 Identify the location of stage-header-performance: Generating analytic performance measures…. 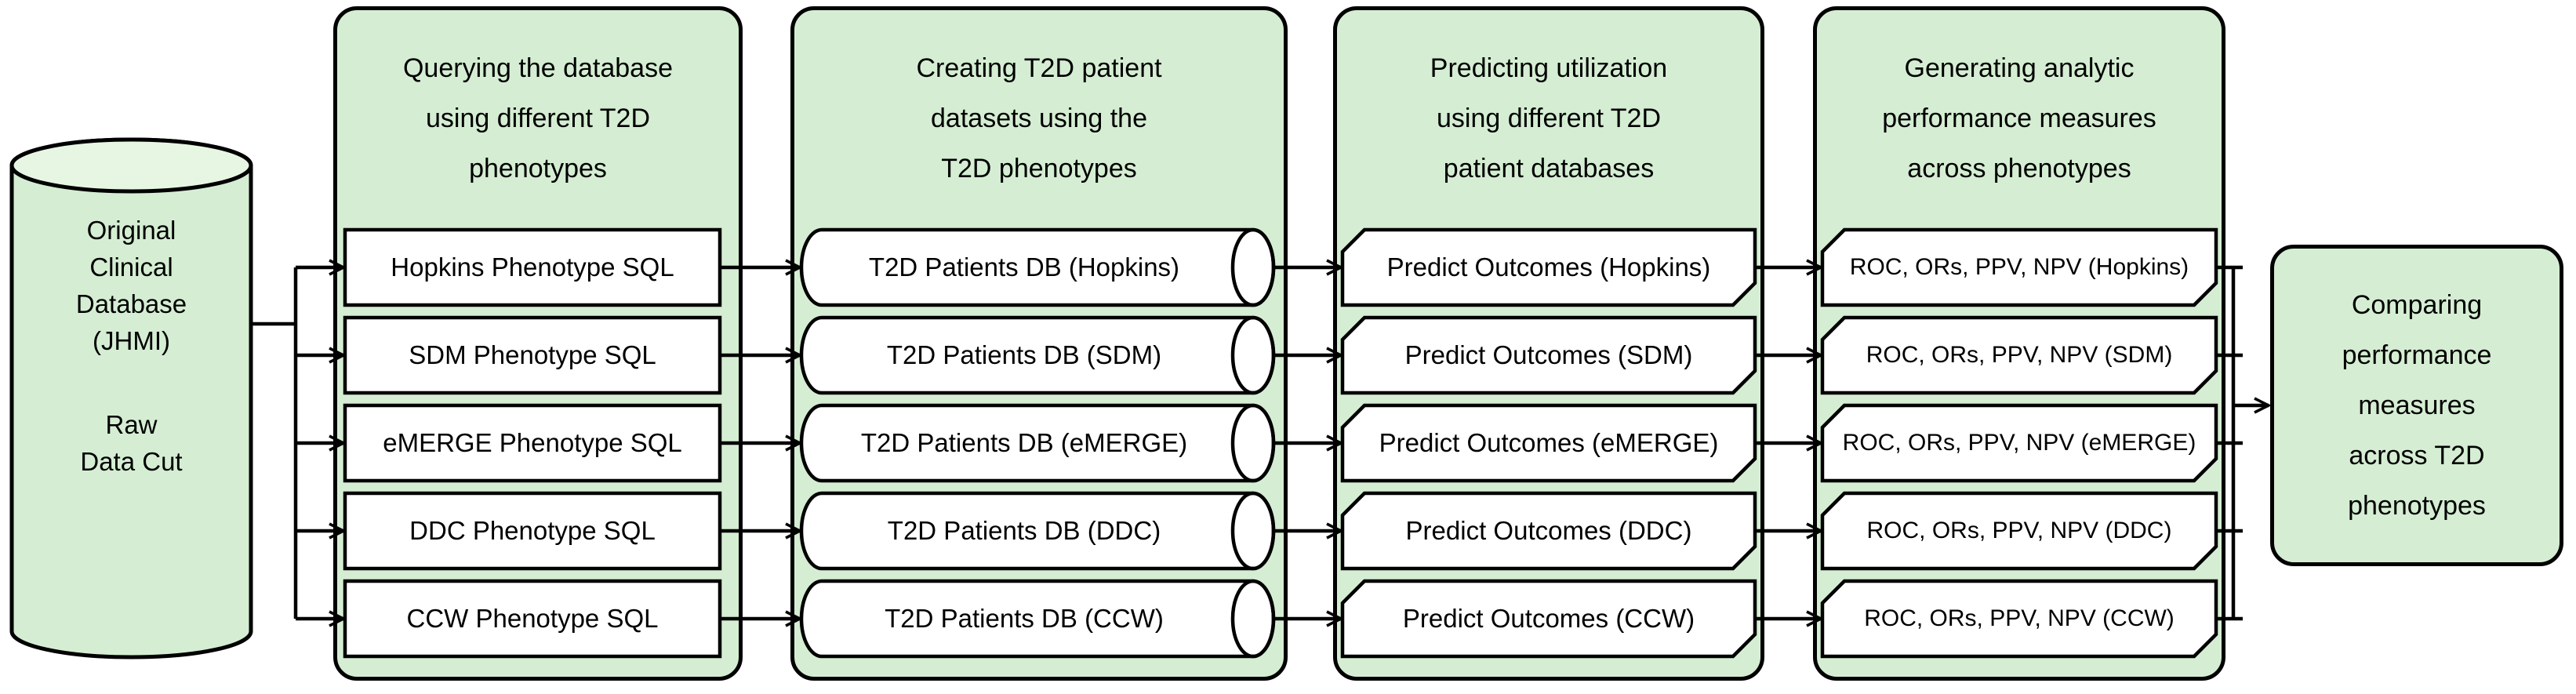
(2019, 118).